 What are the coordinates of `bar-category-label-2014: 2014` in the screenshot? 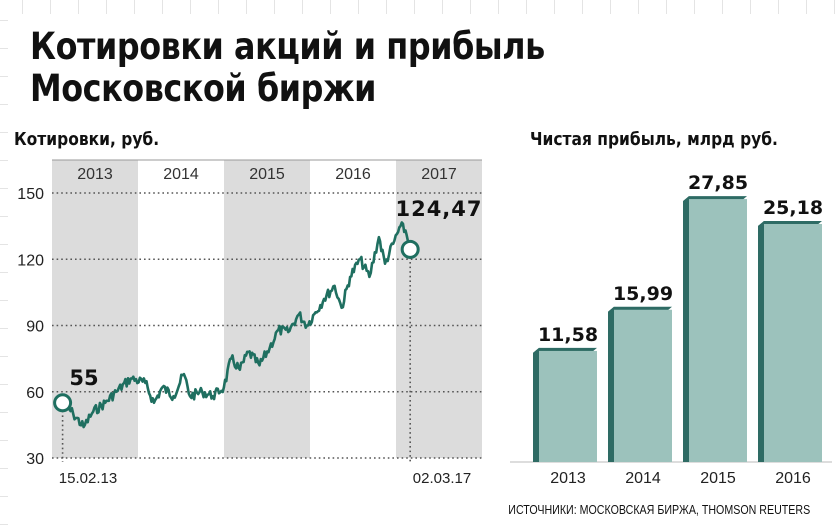 It's located at (643, 478).